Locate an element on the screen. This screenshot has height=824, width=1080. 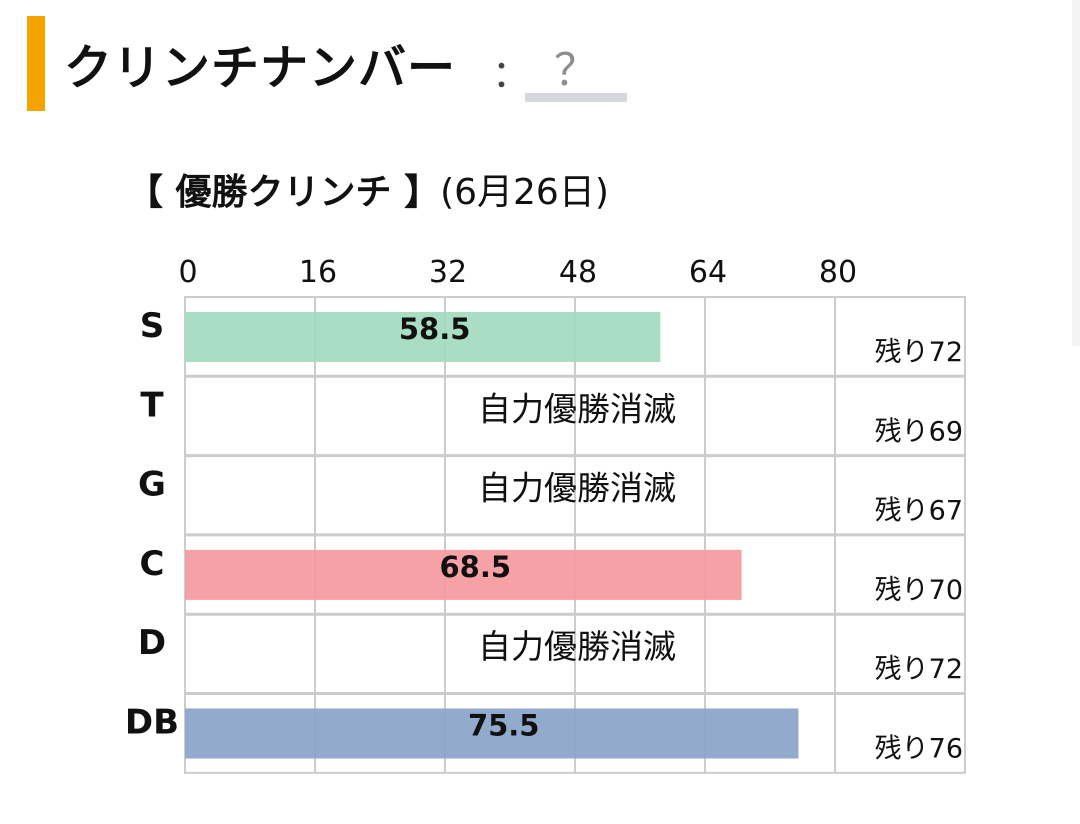
x-tick-label: 80 is located at coordinates (838, 272).